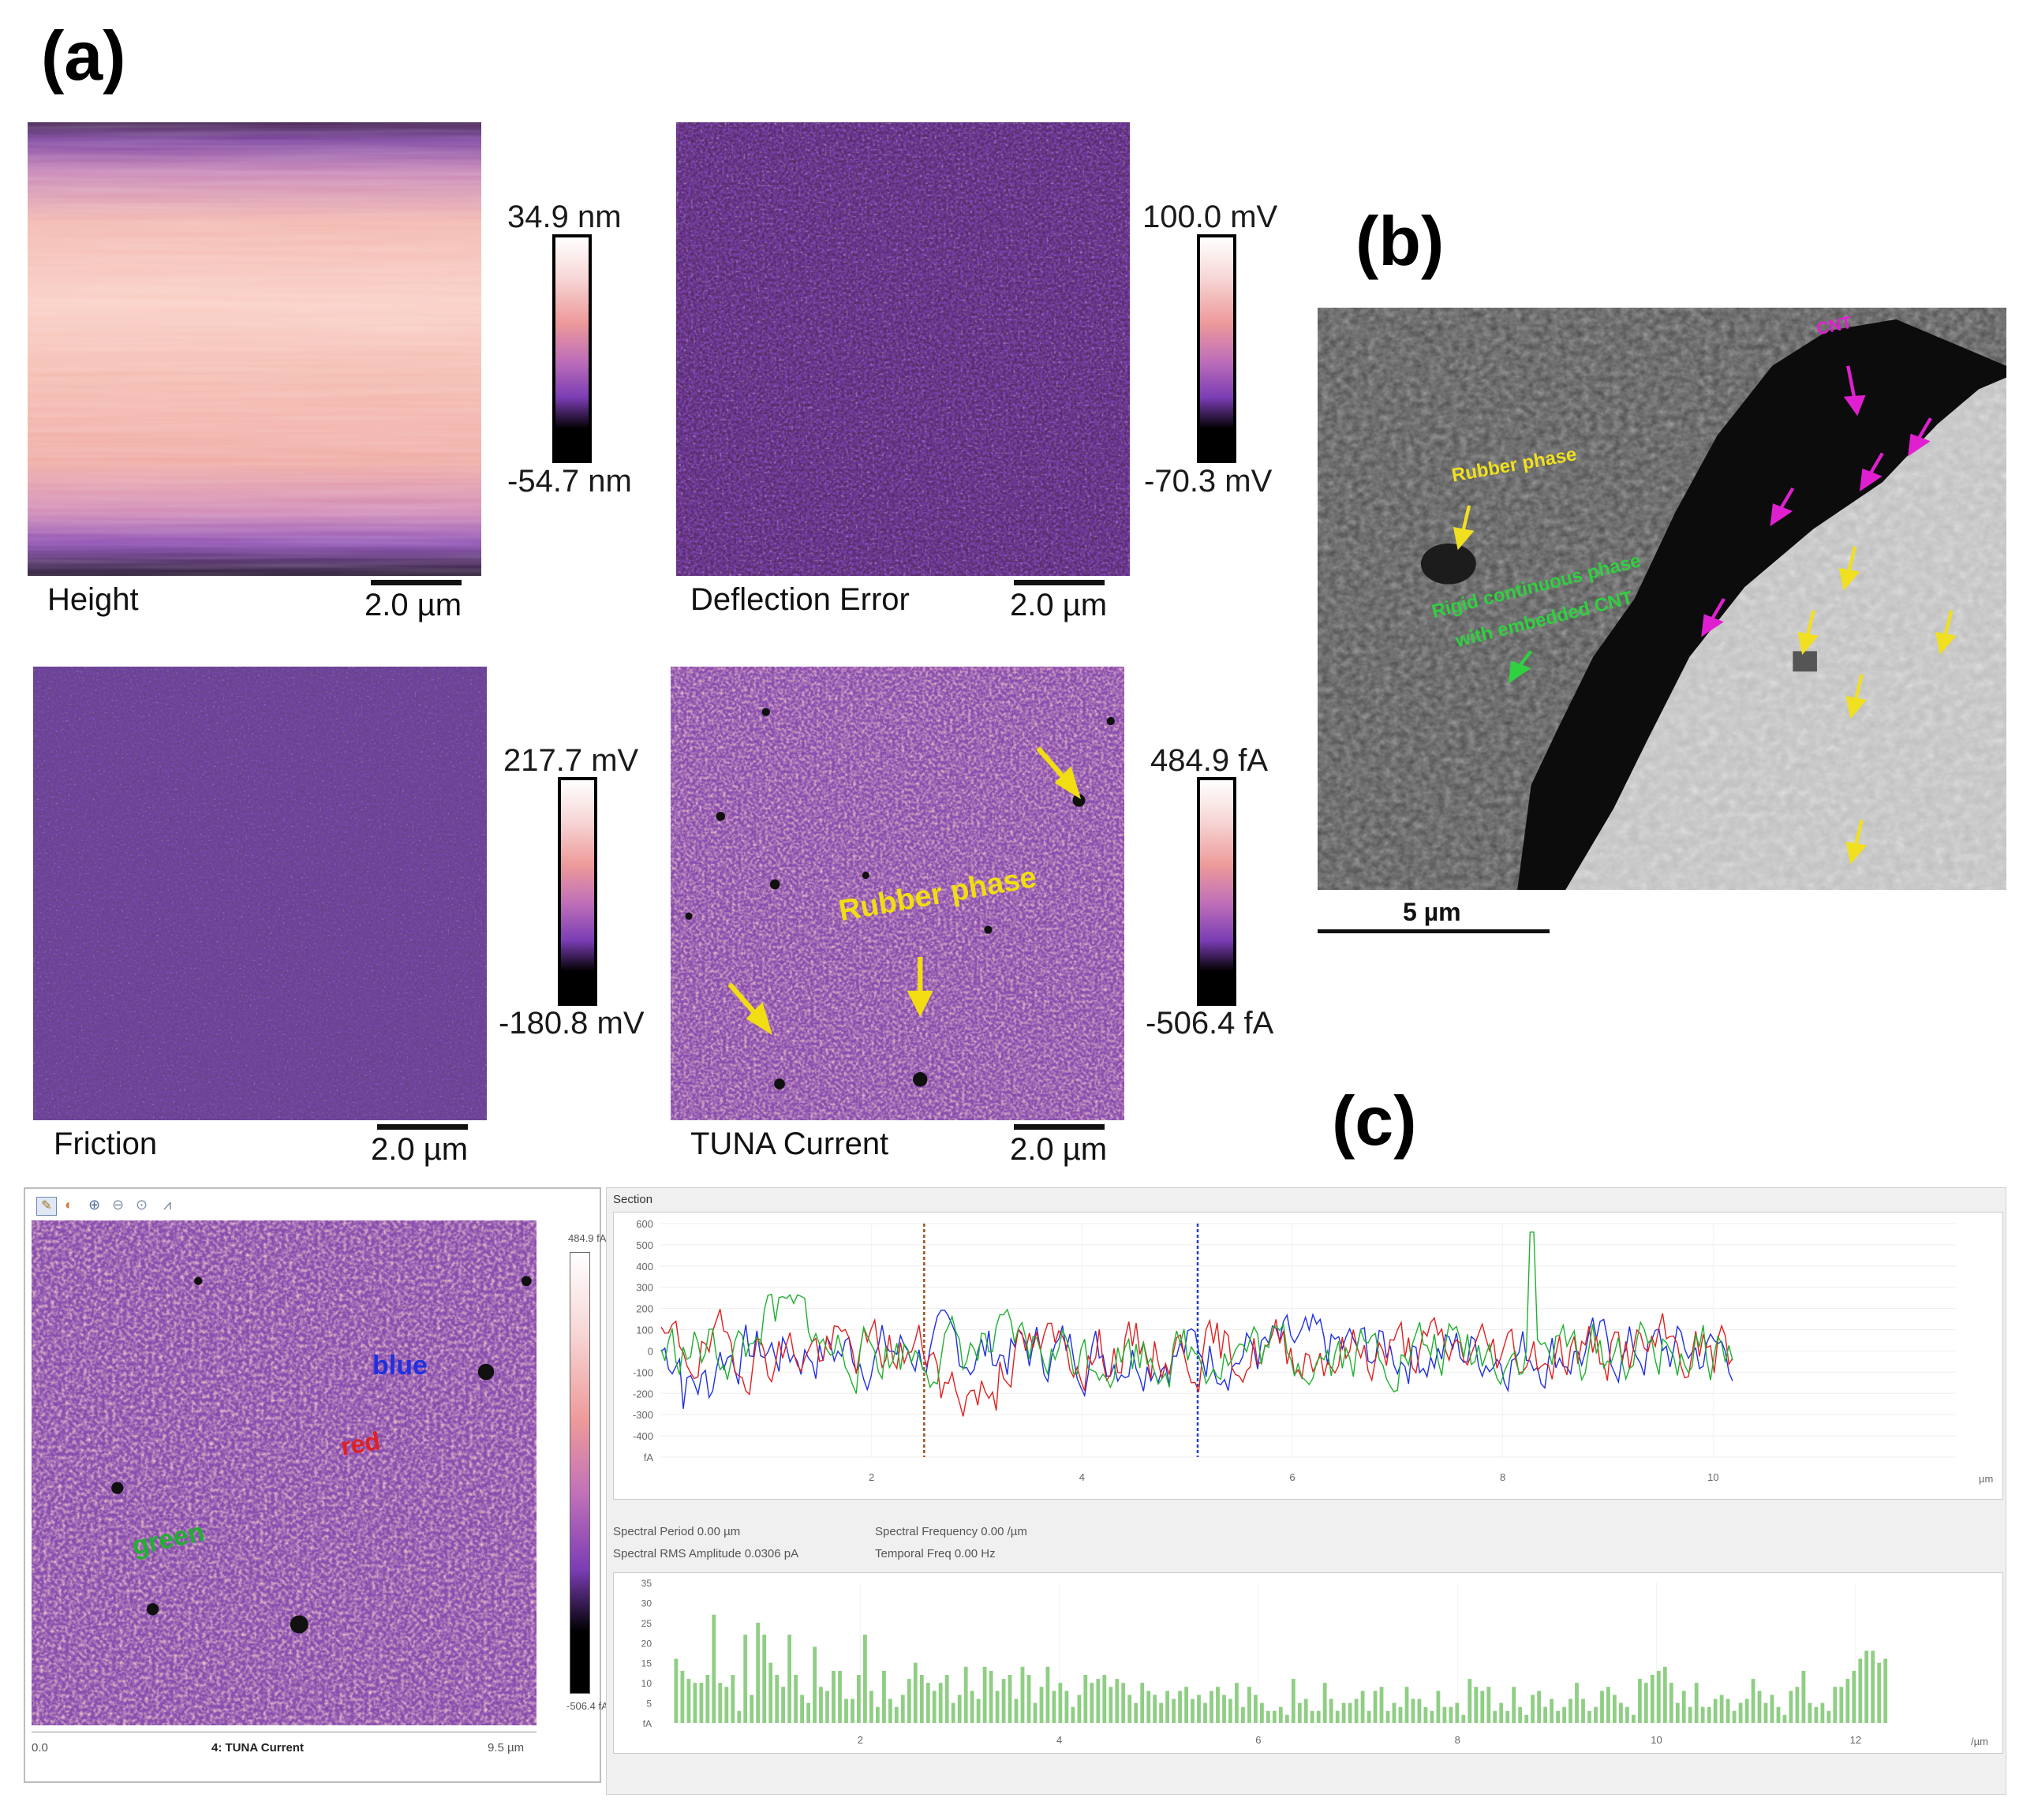 The width and height of the screenshot is (2034, 1820). What do you see at coordinates (646, 1583) in the screenshot?
I see `spectrum-y-tick: 35` at bounding box center [646, 1583].